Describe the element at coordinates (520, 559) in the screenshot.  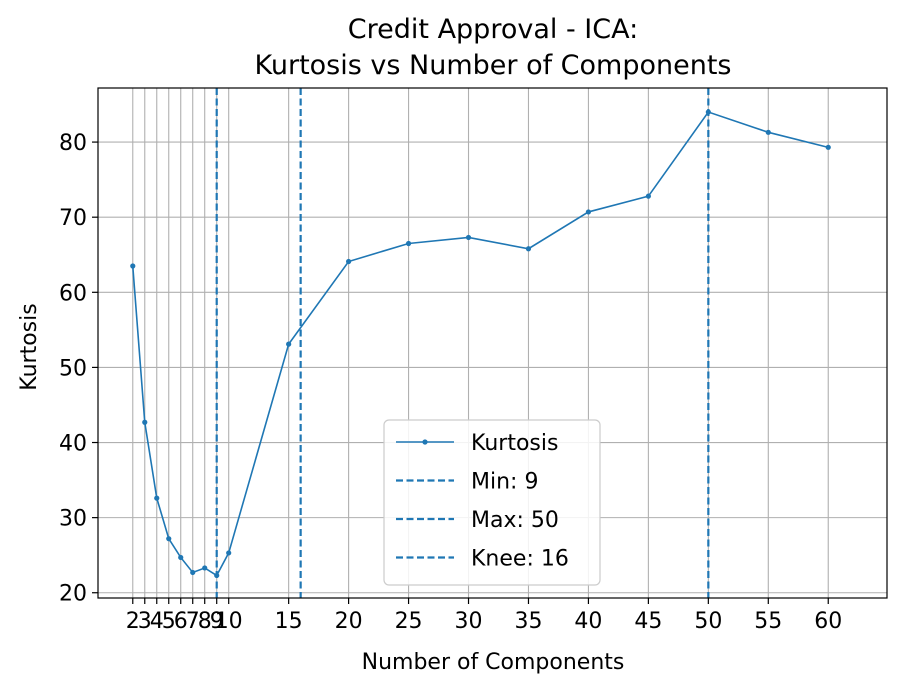
I see `legend-label: Knee: 16` at that location.